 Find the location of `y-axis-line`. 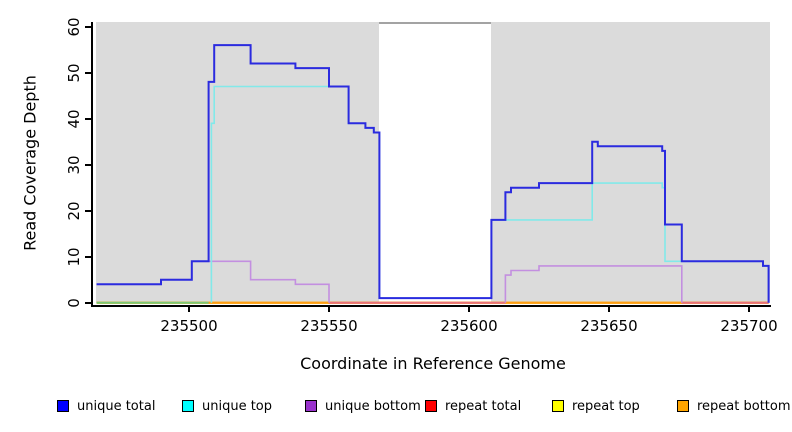

y-axis-line is located at coordinates (92, 164).